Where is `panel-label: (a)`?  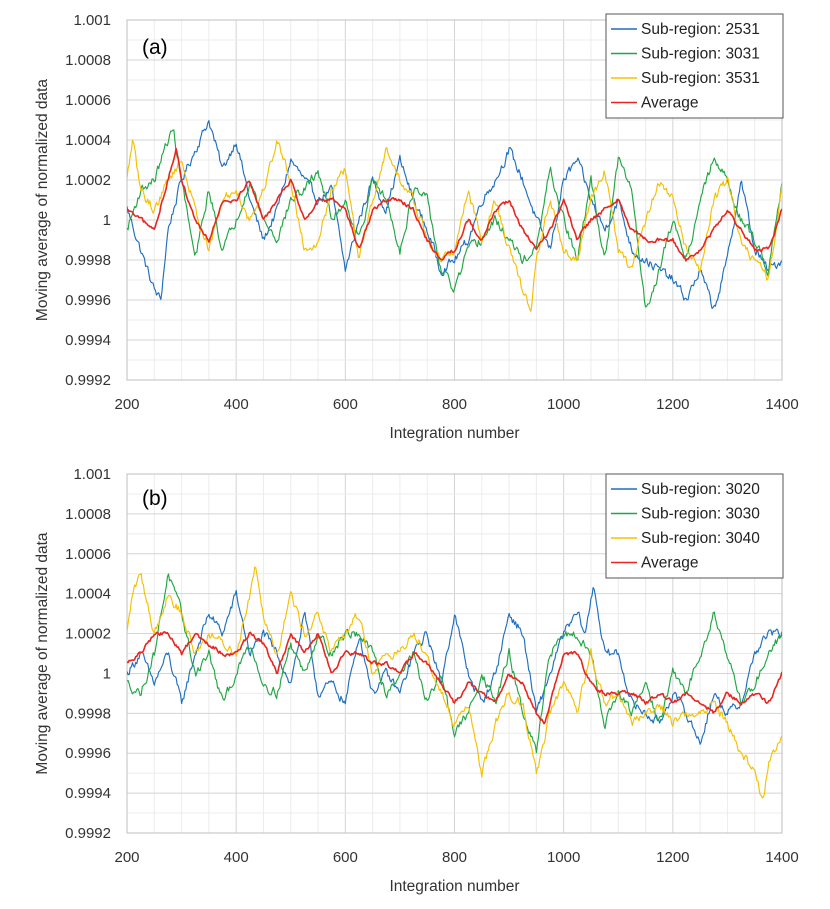 panel-label: (a) is located at coordinates (155, 47).